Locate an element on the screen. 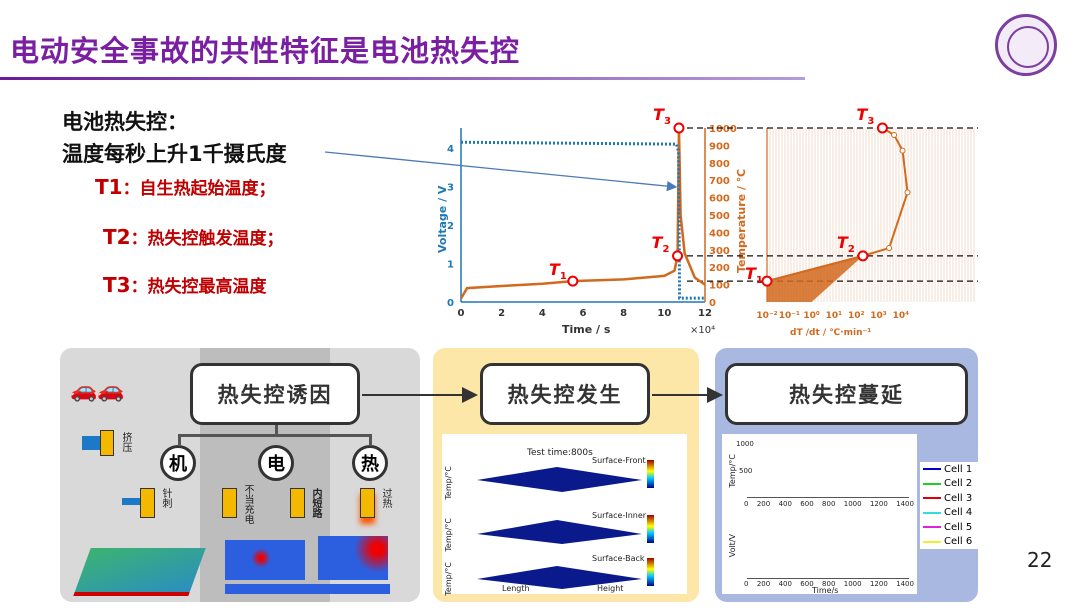 The image size is (1080, 608). right-y-tick-label: 400 is located at coordinates (719, 233).